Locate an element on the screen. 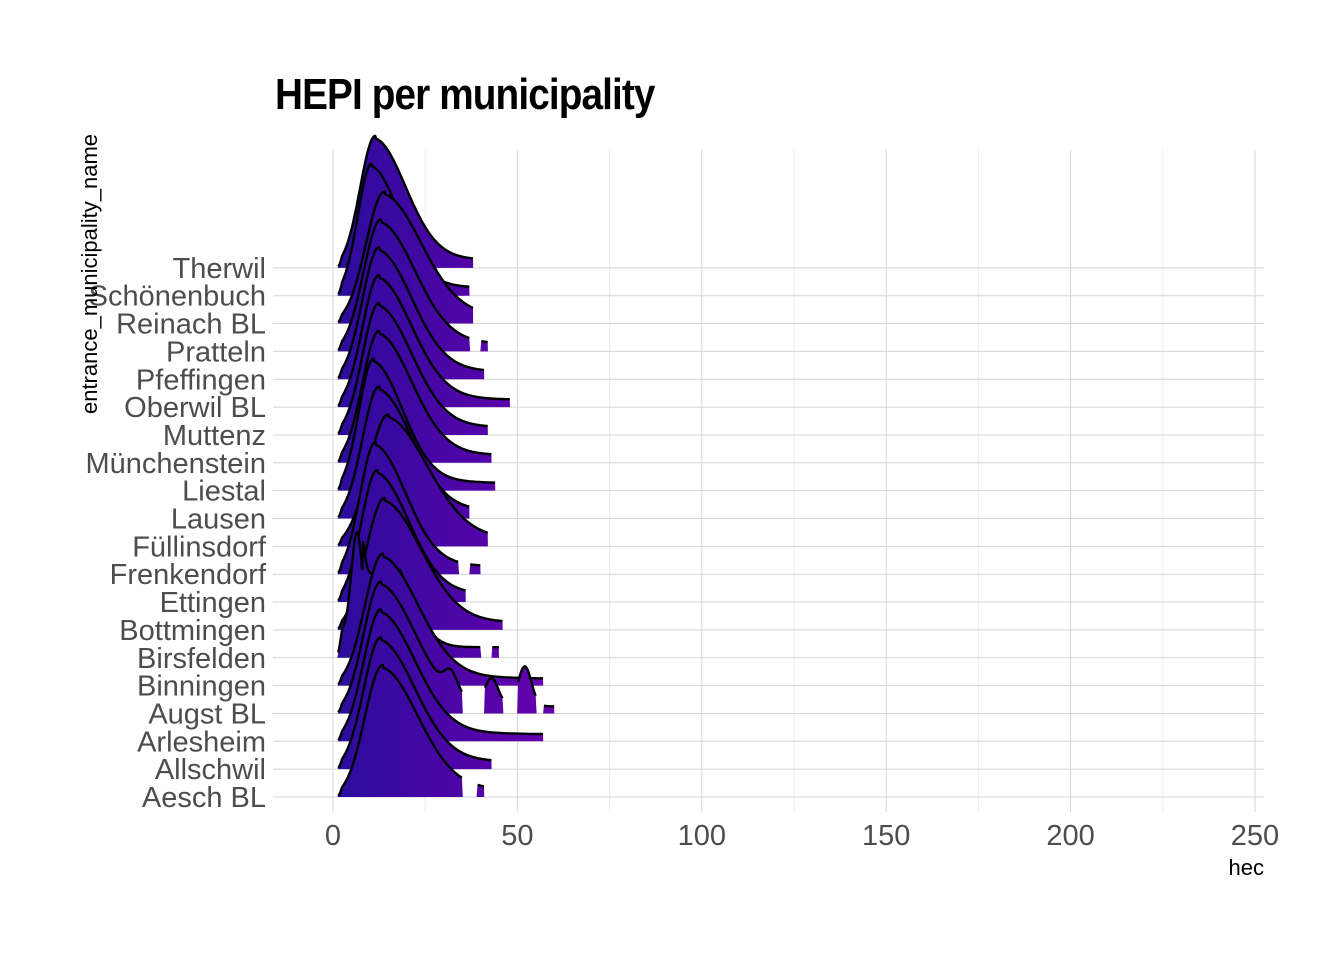 Image resolution: width=1344 pixels, height=960 pixels. x-tick-label: 50 is located at coordinates (517, 836).